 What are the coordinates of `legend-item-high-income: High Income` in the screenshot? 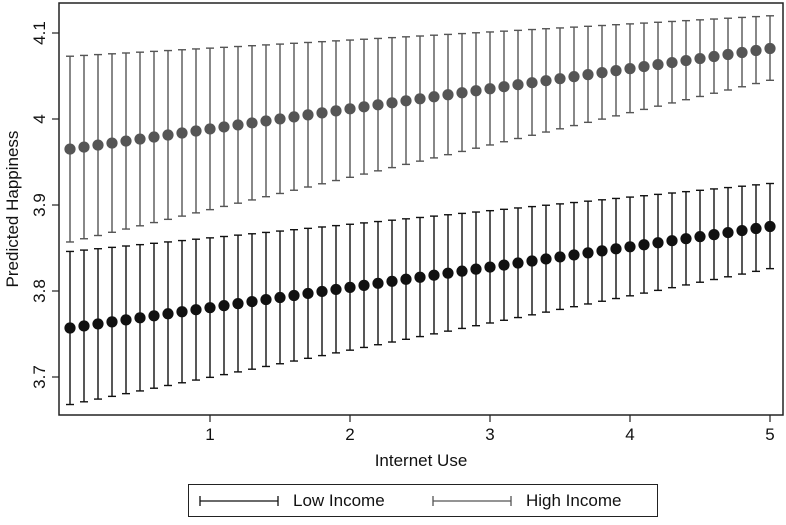 It's located at (526, 500).